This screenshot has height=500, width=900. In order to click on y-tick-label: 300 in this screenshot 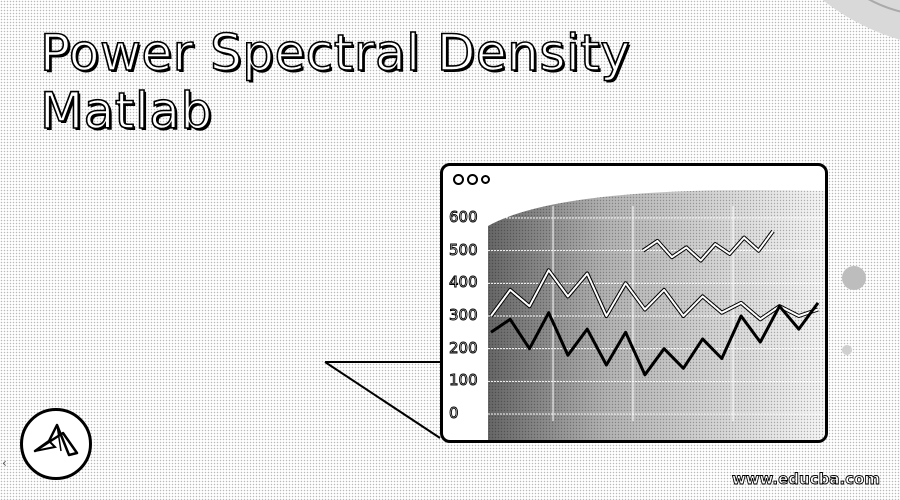, I will do `click(464, 315)`.